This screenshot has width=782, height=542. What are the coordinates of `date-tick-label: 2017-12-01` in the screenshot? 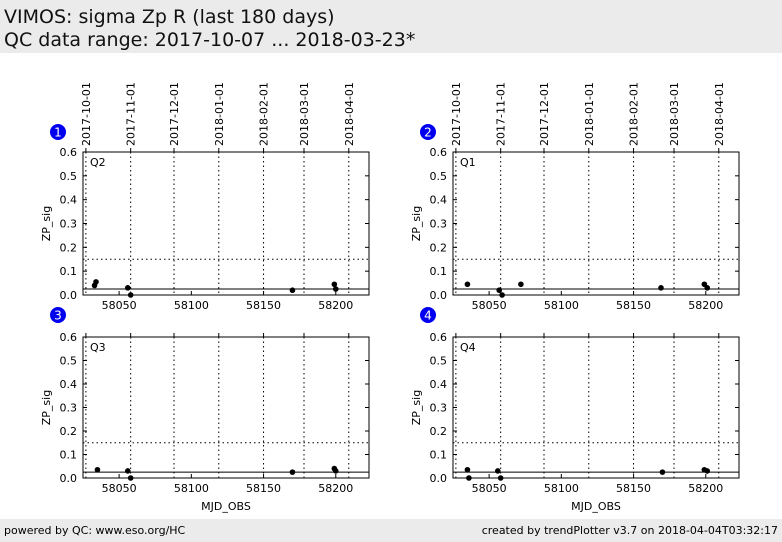 It's located at (174, 114).